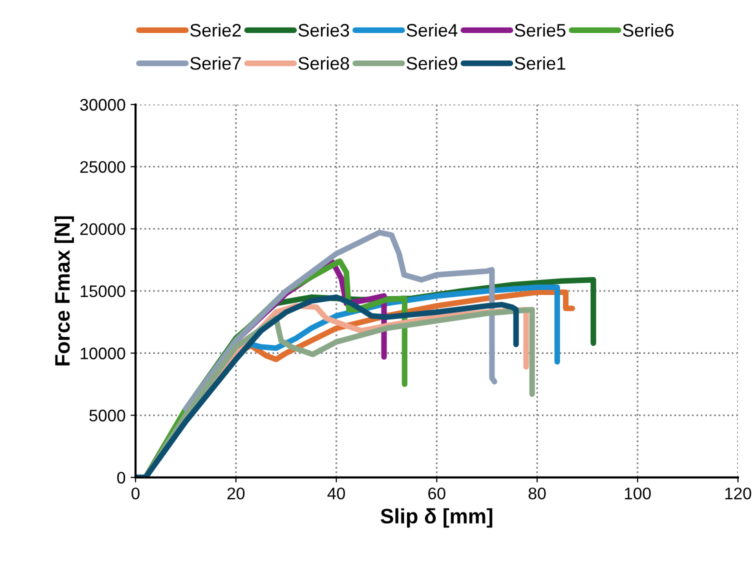 The width and height of the screenshot is (753, 565). Describe the element at coordinates (136, 494) in the screenshot. I see `x-tick-label: 0` at that location.